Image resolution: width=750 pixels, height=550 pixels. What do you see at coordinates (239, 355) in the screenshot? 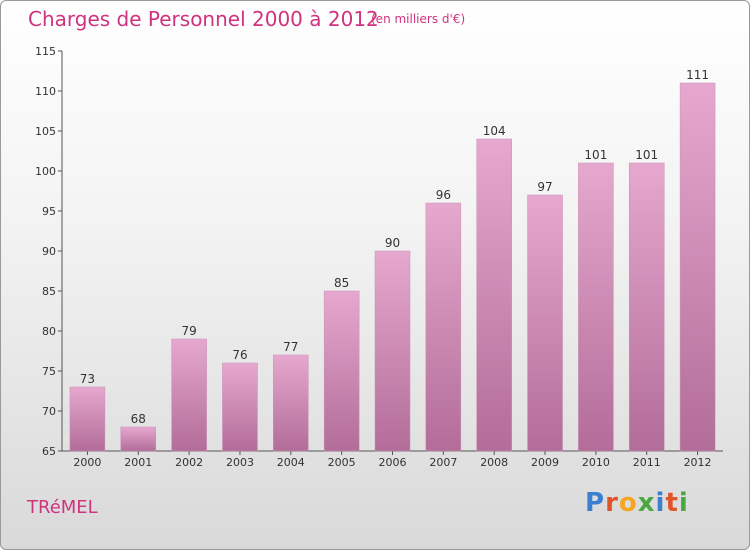
I see `value-label-2003: 76` at bounding box center [239, 355].